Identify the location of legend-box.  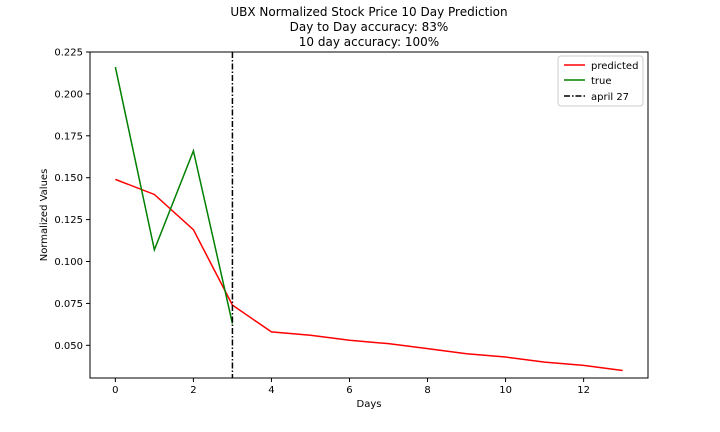
(600, 81).